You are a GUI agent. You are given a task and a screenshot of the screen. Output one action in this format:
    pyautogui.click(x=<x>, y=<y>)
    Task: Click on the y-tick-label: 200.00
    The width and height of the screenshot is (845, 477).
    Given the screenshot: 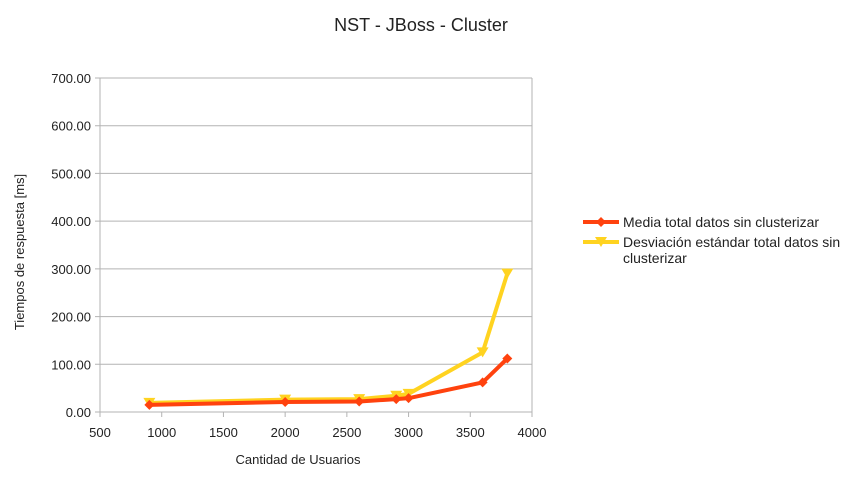 What is the action you would take?
    pyautogui.click(x=71, y=317)
    